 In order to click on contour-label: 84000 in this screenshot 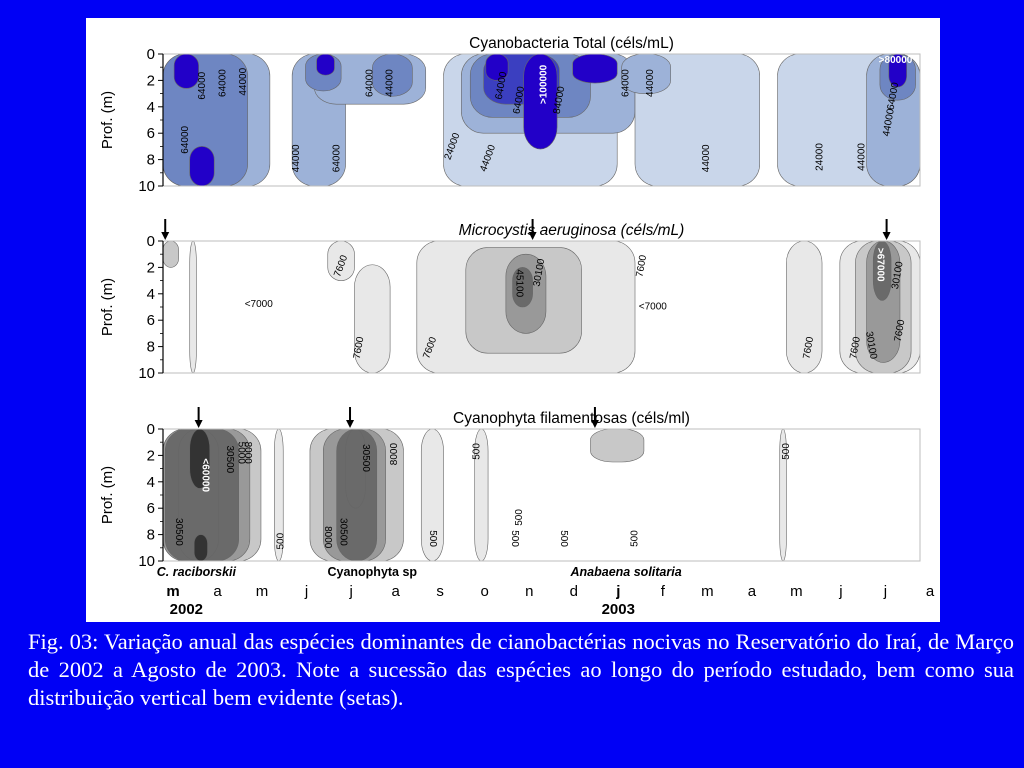, I will do `click(560, 100)`.